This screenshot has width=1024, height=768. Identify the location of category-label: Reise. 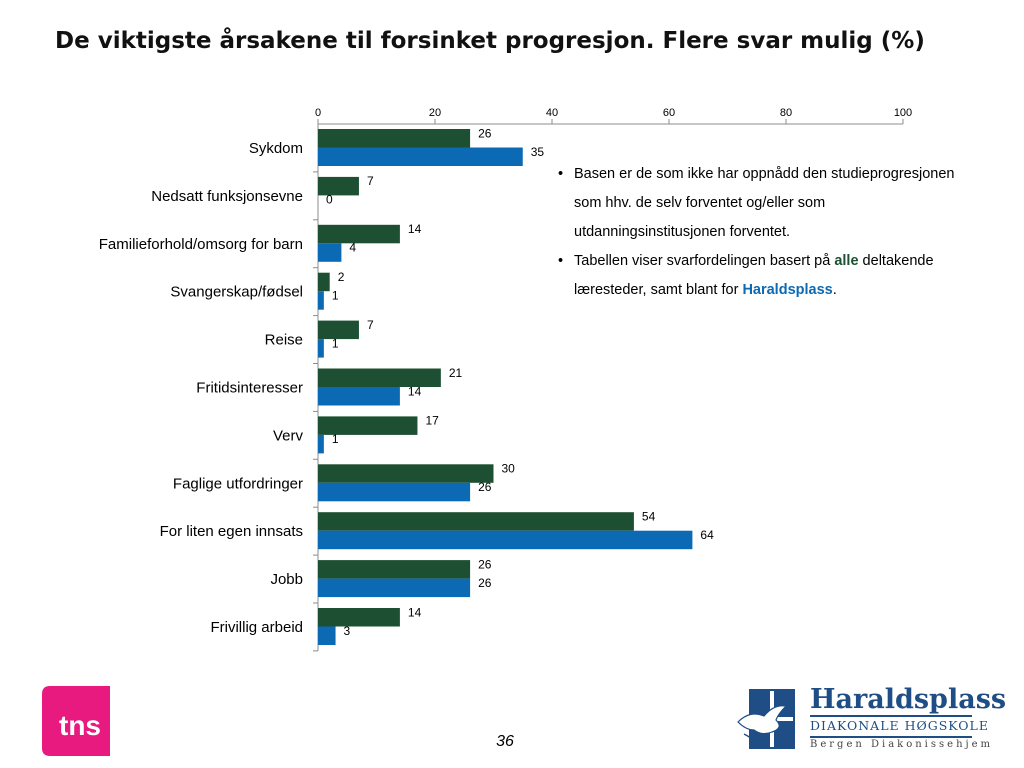
(284, 340).